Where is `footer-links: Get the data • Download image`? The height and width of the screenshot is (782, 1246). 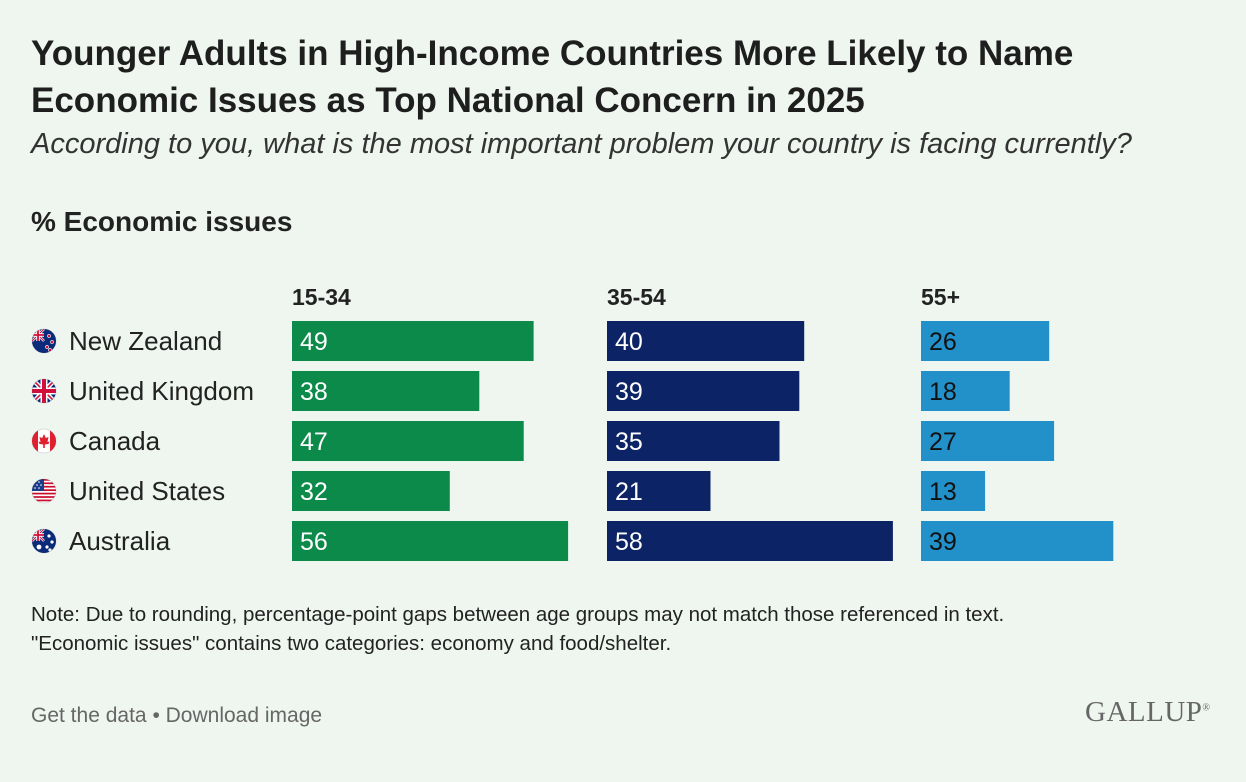 footer-links: Get the data • Download image is located at coordinates (176, 716).